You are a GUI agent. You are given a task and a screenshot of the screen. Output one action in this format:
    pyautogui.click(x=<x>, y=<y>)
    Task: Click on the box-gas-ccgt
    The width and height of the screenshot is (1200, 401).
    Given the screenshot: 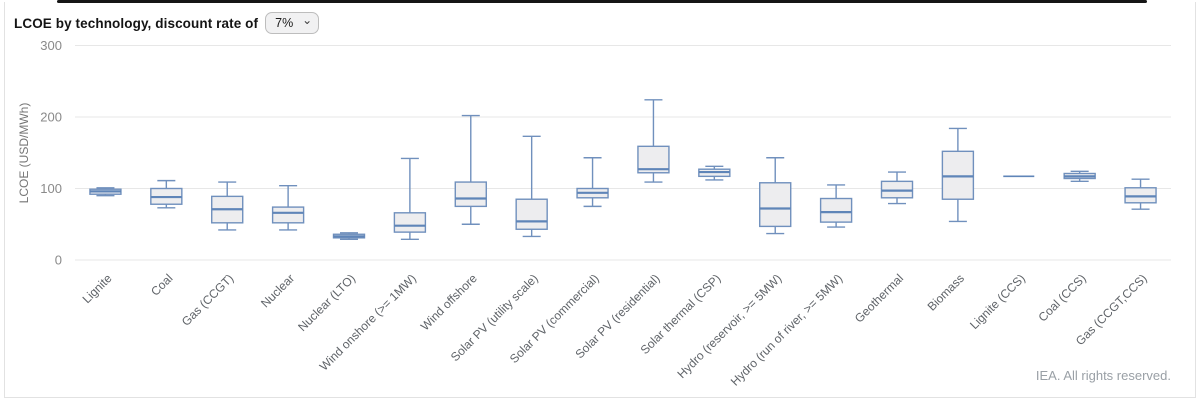 What is the action you would take?
    pyautogui.click(x=227, y=206)
    